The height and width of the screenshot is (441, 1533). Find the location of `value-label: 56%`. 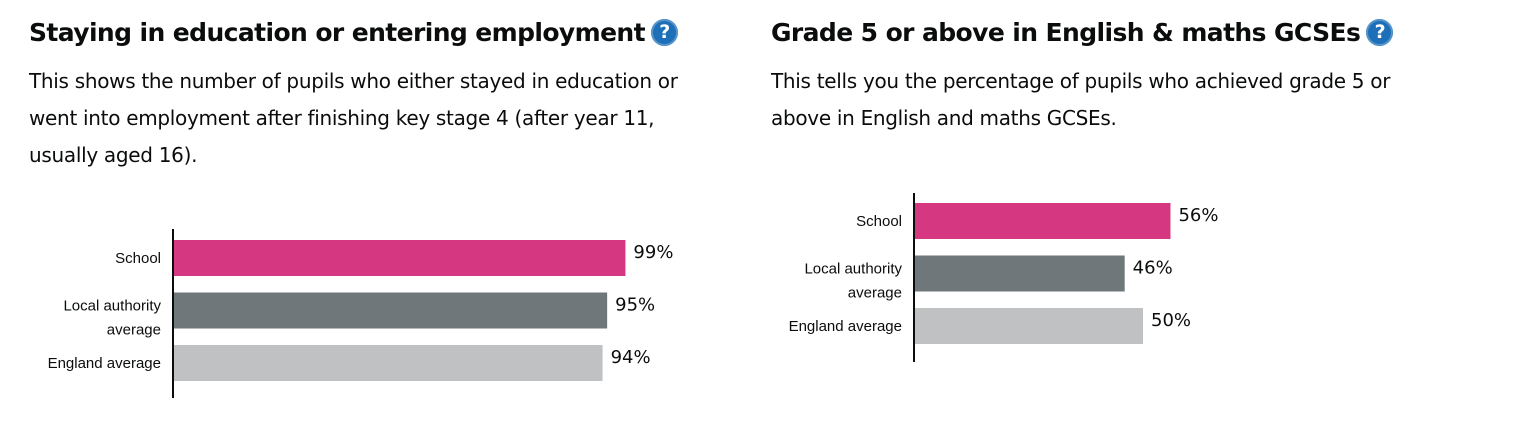

value-label: 56% is located at coordinates (1198, 215).